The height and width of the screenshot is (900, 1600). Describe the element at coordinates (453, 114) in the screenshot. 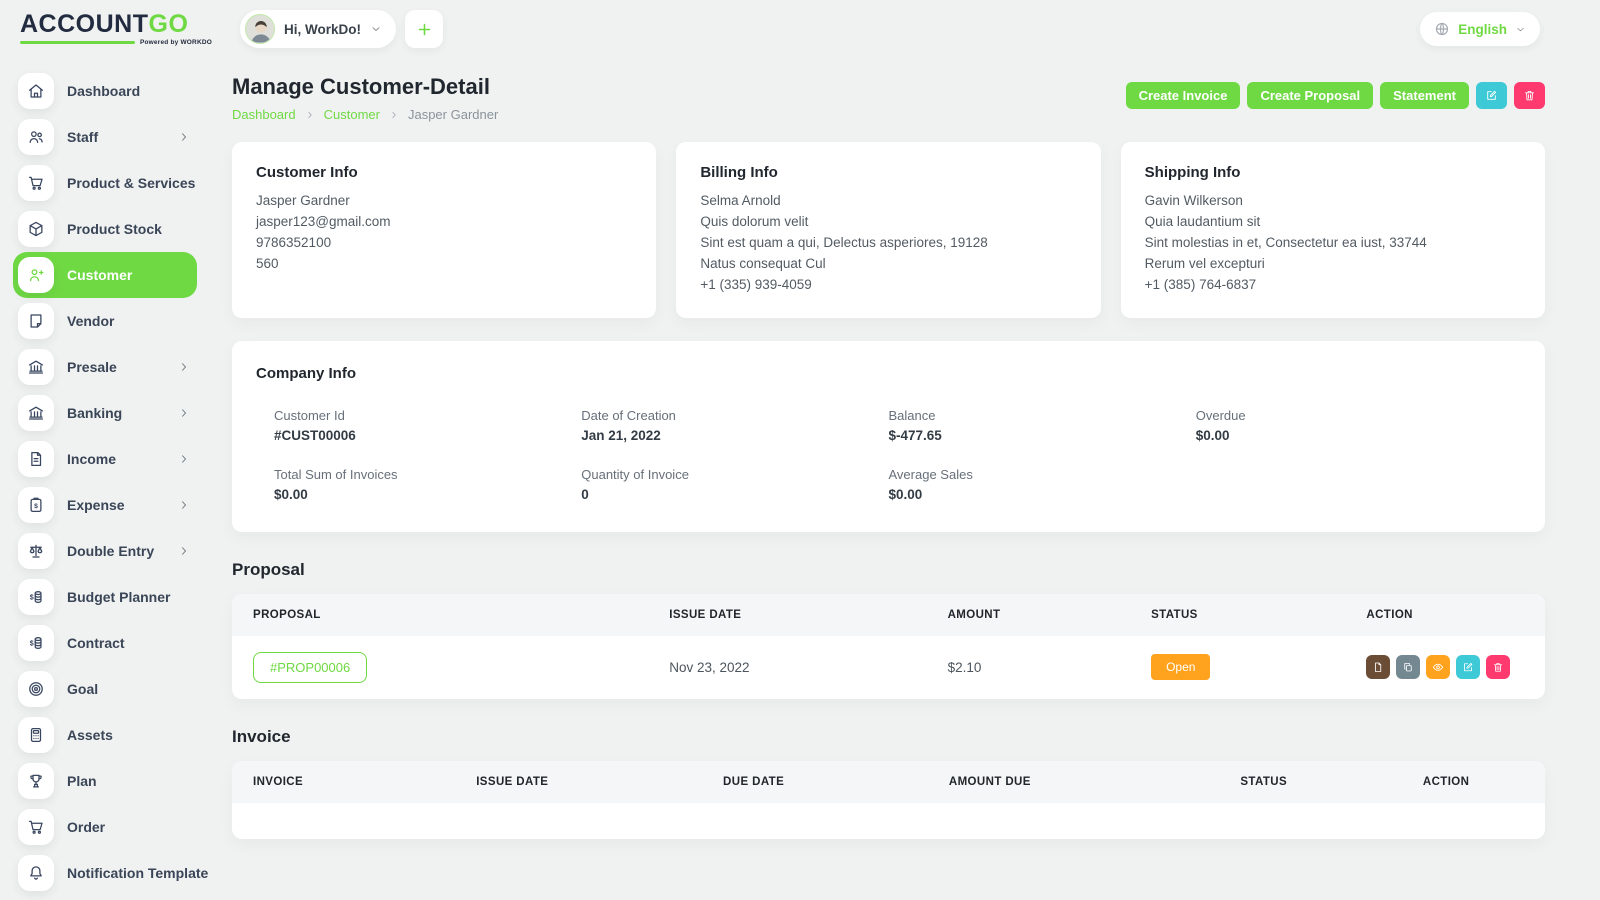

I see `breadcrumb-jasper-gardner: Jasper Gardner` at that location.